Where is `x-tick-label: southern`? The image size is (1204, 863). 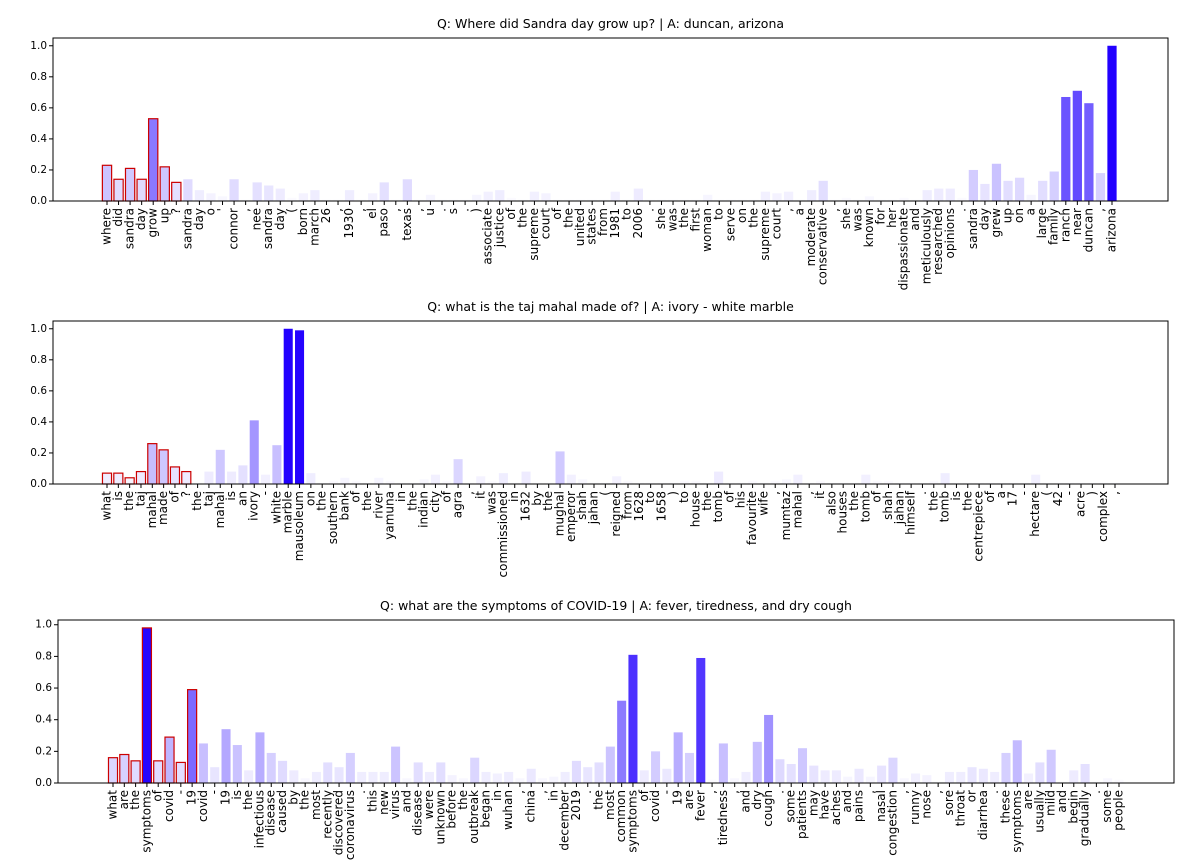
x-tick-label: southern is located at coordinates (333, 517).